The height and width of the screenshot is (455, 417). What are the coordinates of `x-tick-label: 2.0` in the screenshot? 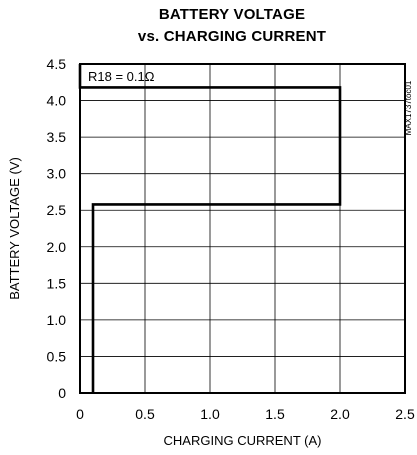 It's located at (340, 414).